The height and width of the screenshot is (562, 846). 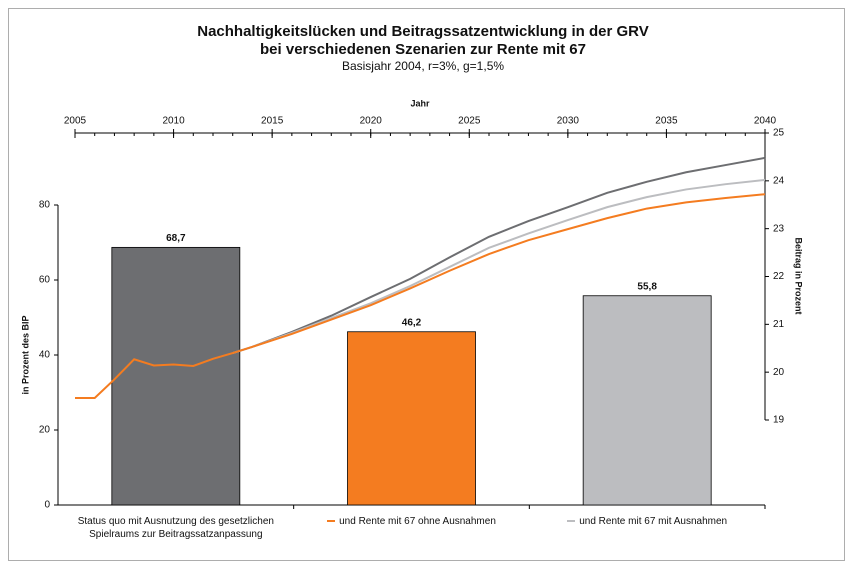 I want to click on y-tick-label: 80, so click(x=45, y=205).